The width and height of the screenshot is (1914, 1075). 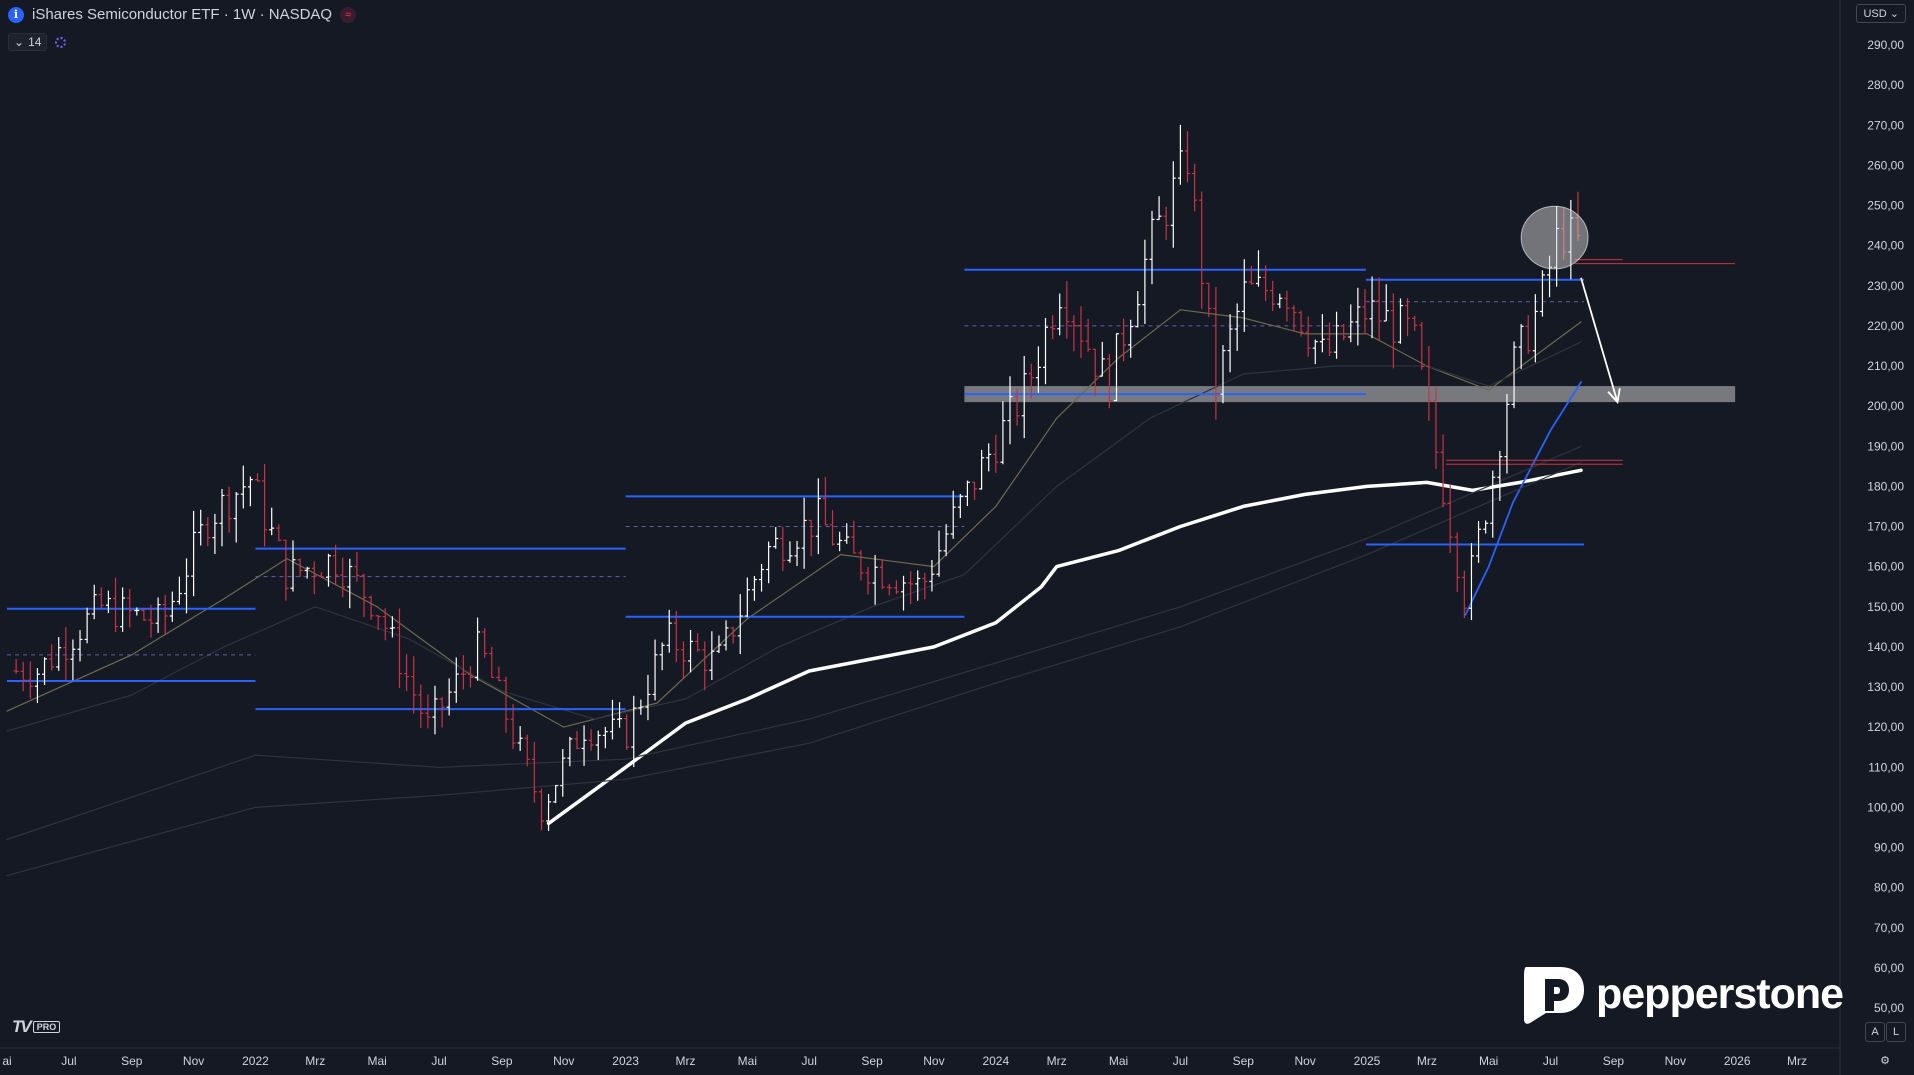 What do you see at coordinates (1720, 993) in the screenshot?
I see `pepperstone-wordmark: pepperstone` at bounding box center [1720, 993].